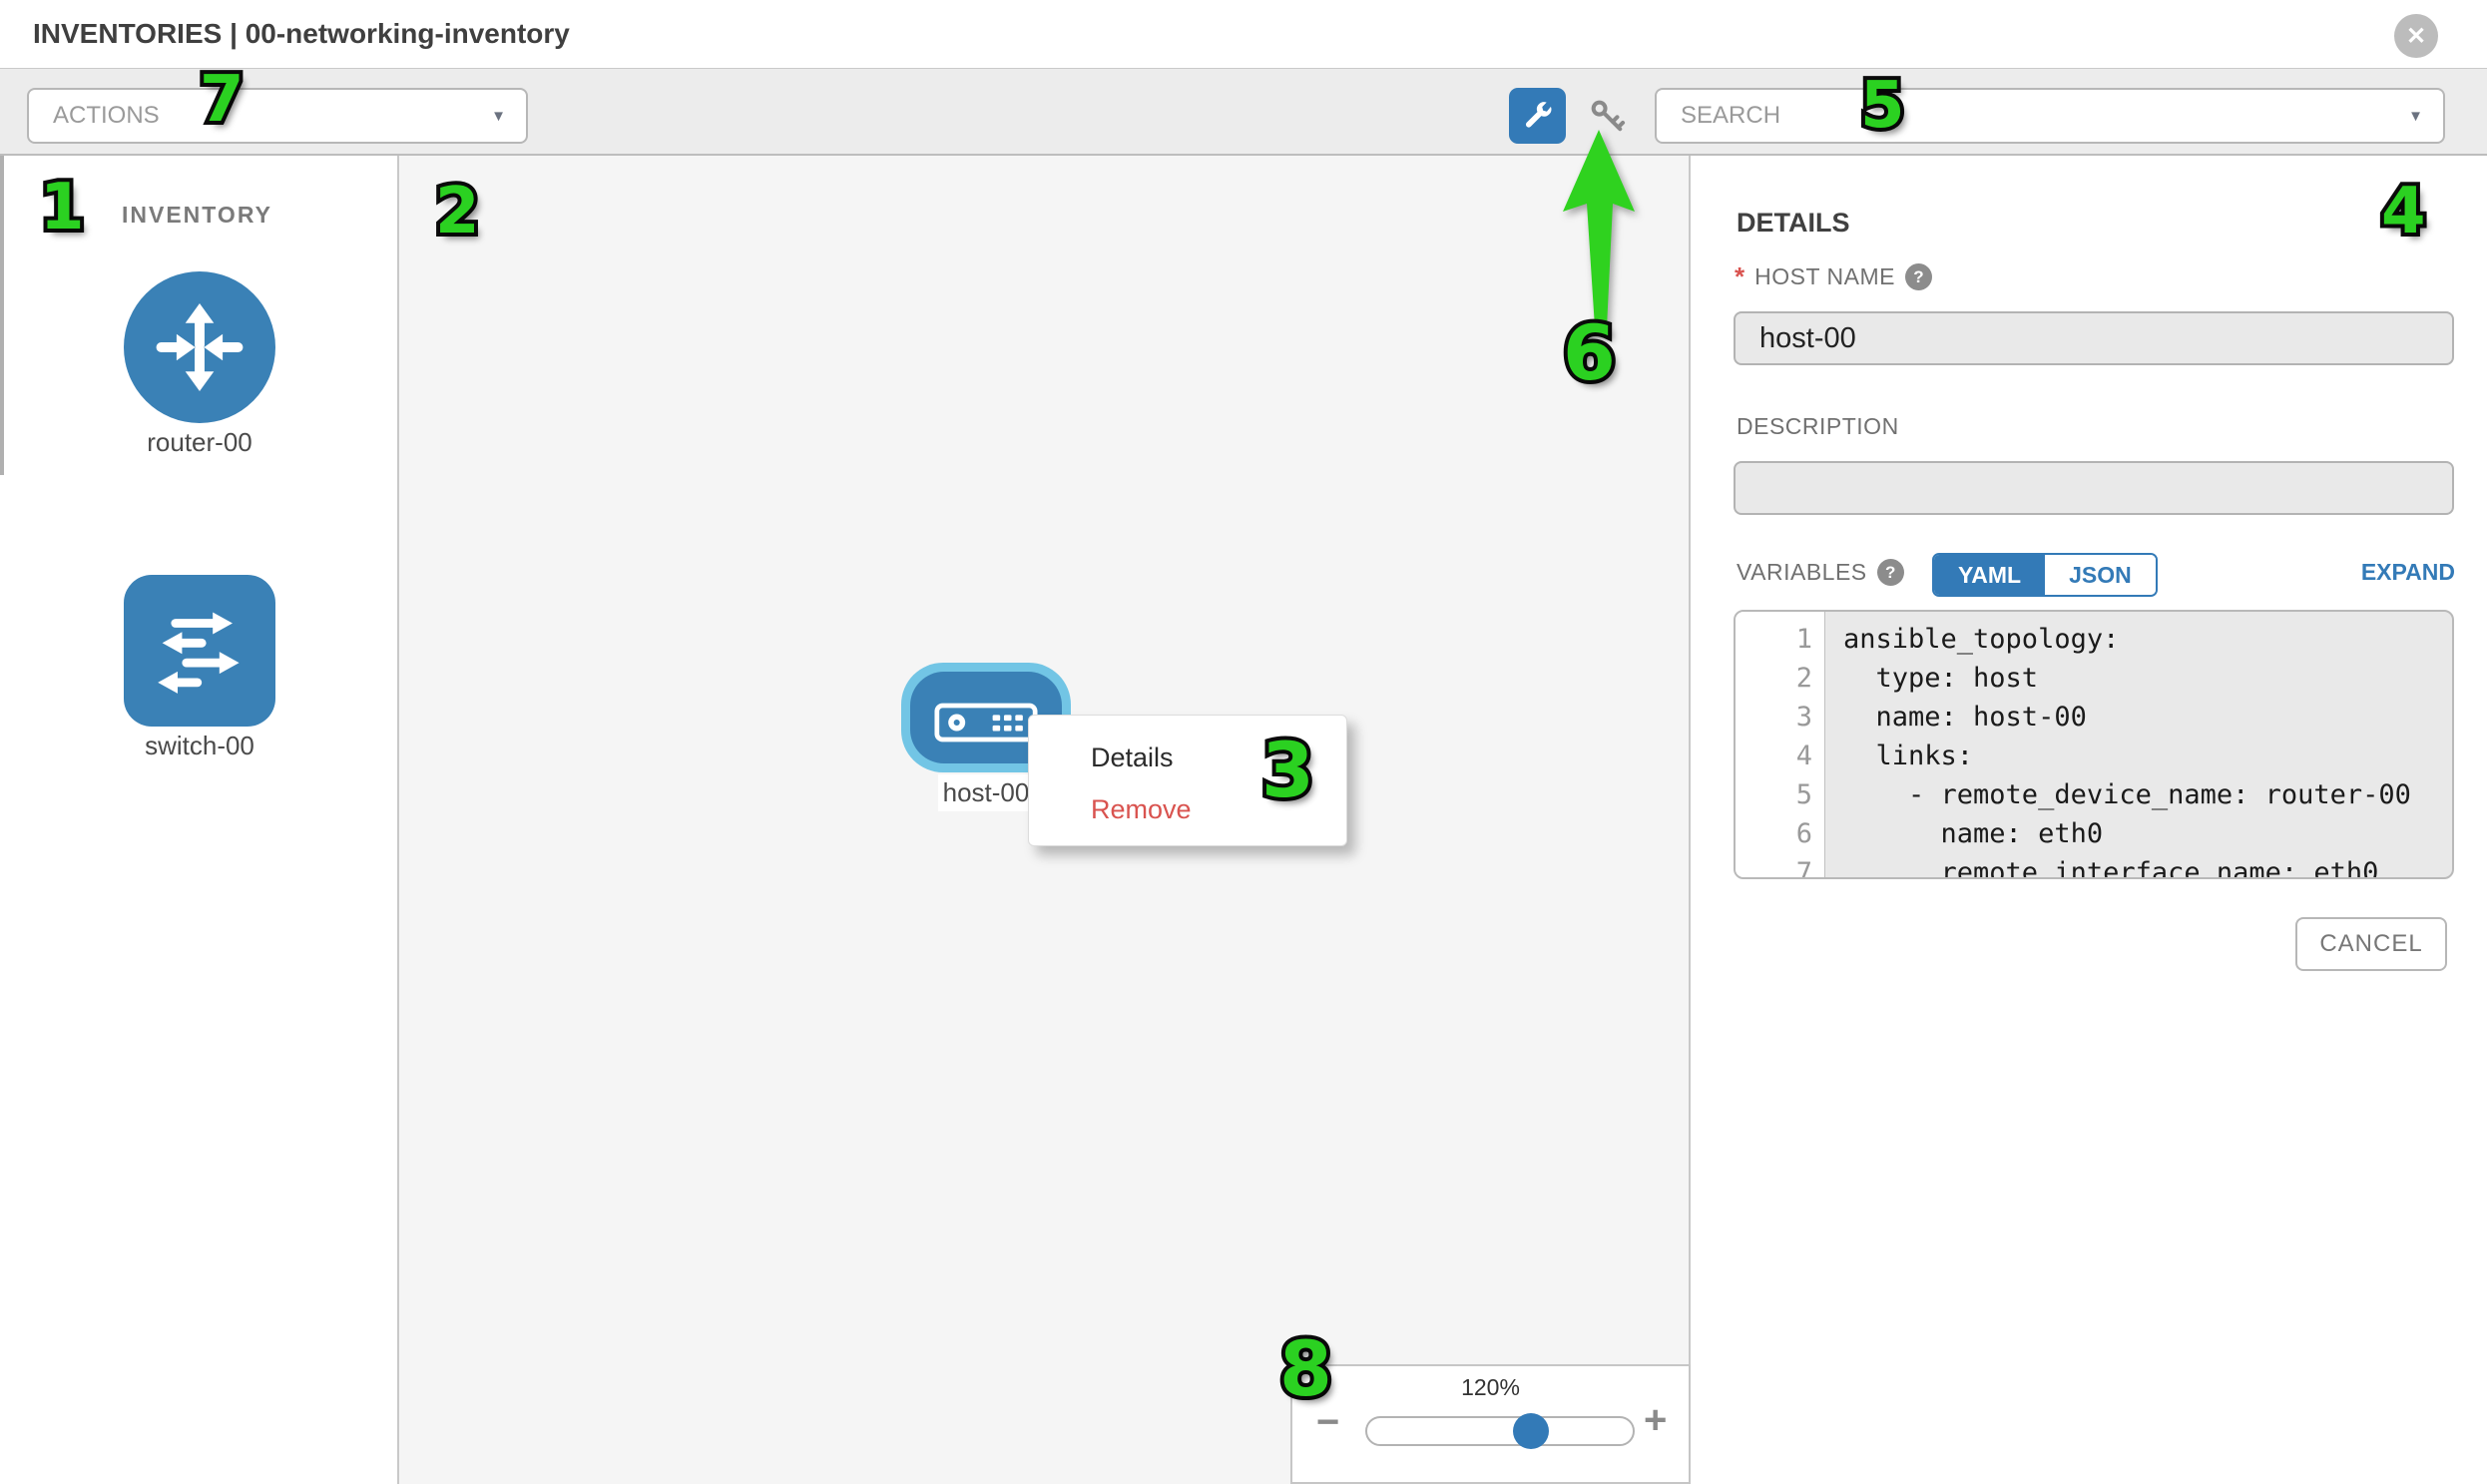 The height and width of the screenshot is (1484, 2487). What do you see at coordinates (2407, 572) in the screenshot?
I see `expand-link: EXPAND` at bounding box center [2407, 572].